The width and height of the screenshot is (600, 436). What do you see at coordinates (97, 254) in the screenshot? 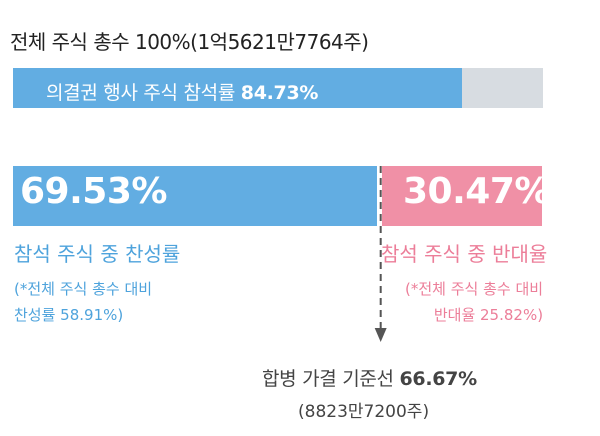
I see `favor-series-label: 참석 주식 중 찬성률` at bounding box center [97, 254].